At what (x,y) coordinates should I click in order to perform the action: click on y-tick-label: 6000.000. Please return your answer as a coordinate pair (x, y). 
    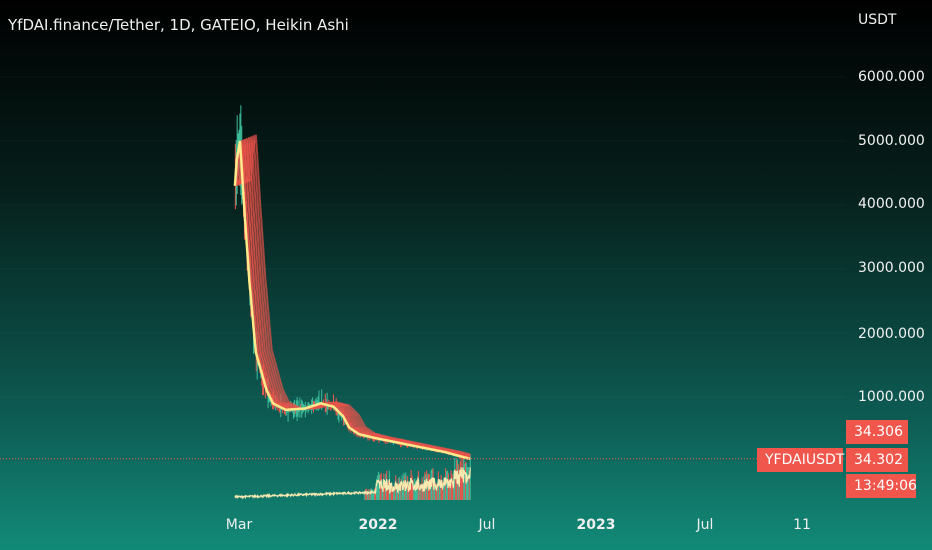
    Looking at the image, I should click on (891, 77).